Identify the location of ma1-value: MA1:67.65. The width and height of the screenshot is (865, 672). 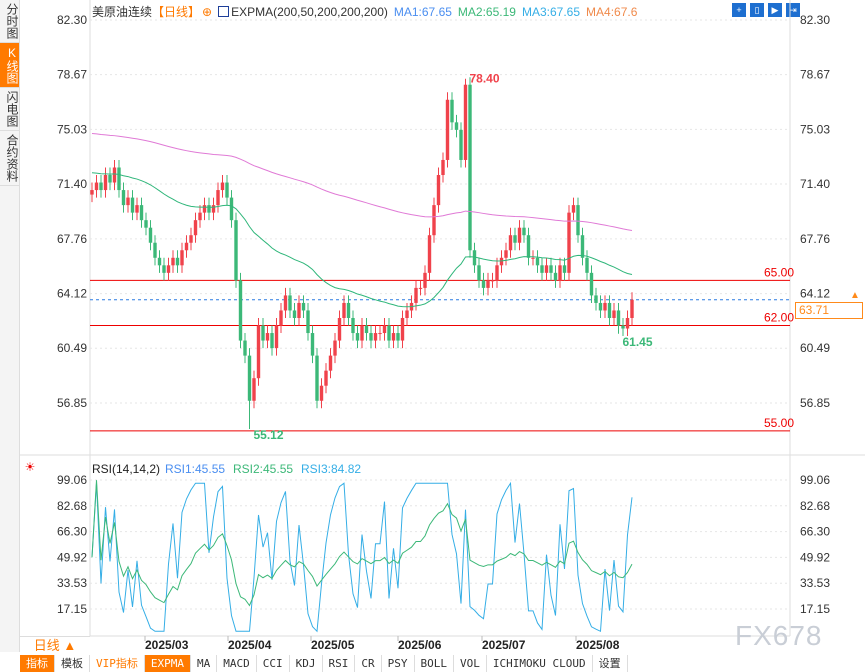
(422, 12).